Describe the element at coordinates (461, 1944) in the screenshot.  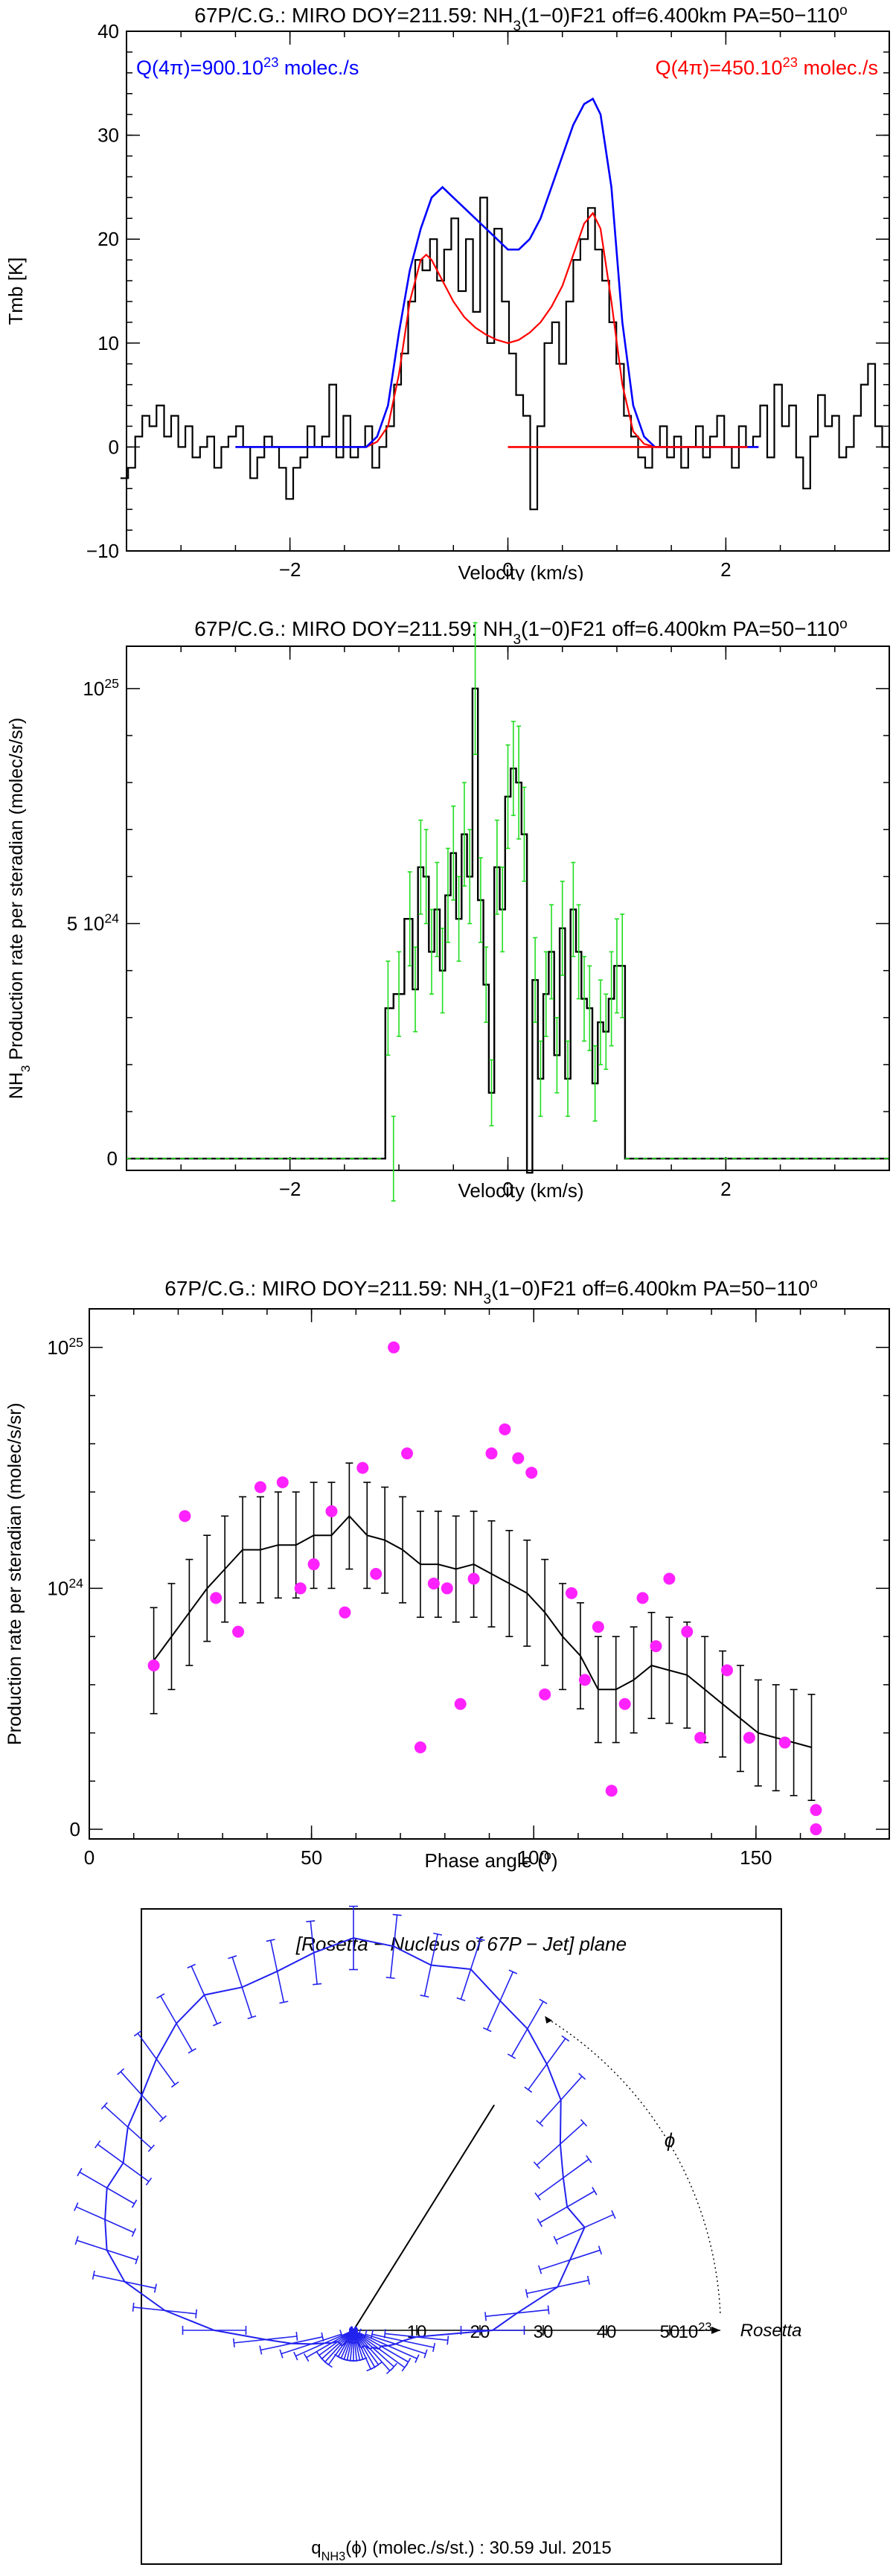
I see `chart-title: [Rosetta − Nucleus of 67P − Jet] plane` at that location.